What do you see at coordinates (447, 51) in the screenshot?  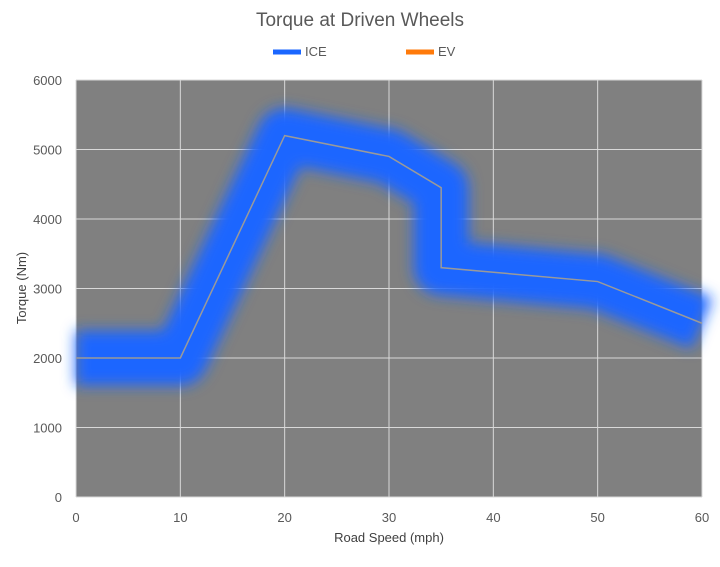 I see `legend-label: EV` at bounding box center [447, 51].